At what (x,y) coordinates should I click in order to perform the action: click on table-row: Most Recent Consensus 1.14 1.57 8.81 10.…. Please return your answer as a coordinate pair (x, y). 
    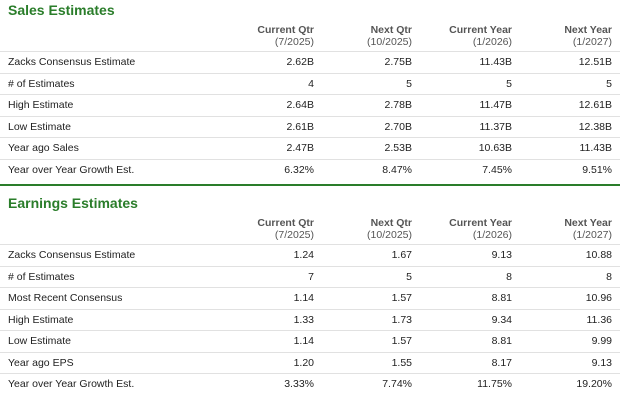
    Looking at the image, I should click on (310, 298).